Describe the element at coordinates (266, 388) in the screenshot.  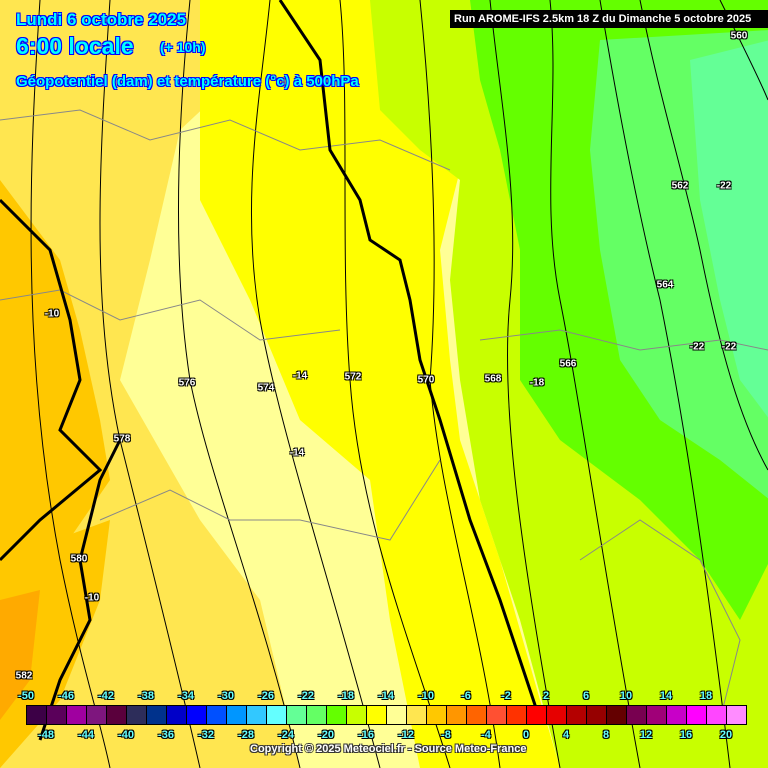
I see `contour-label: 574` at that location.